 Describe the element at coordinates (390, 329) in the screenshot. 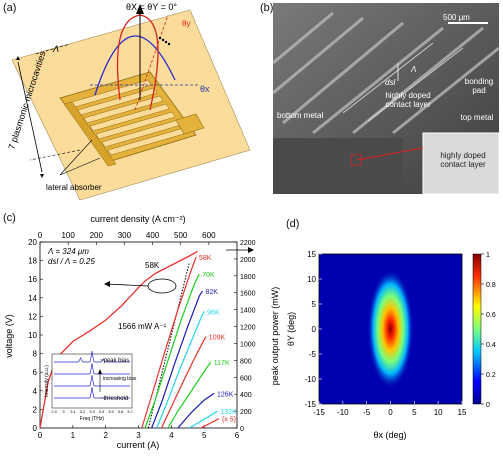

I see `beam-spot` at that location.